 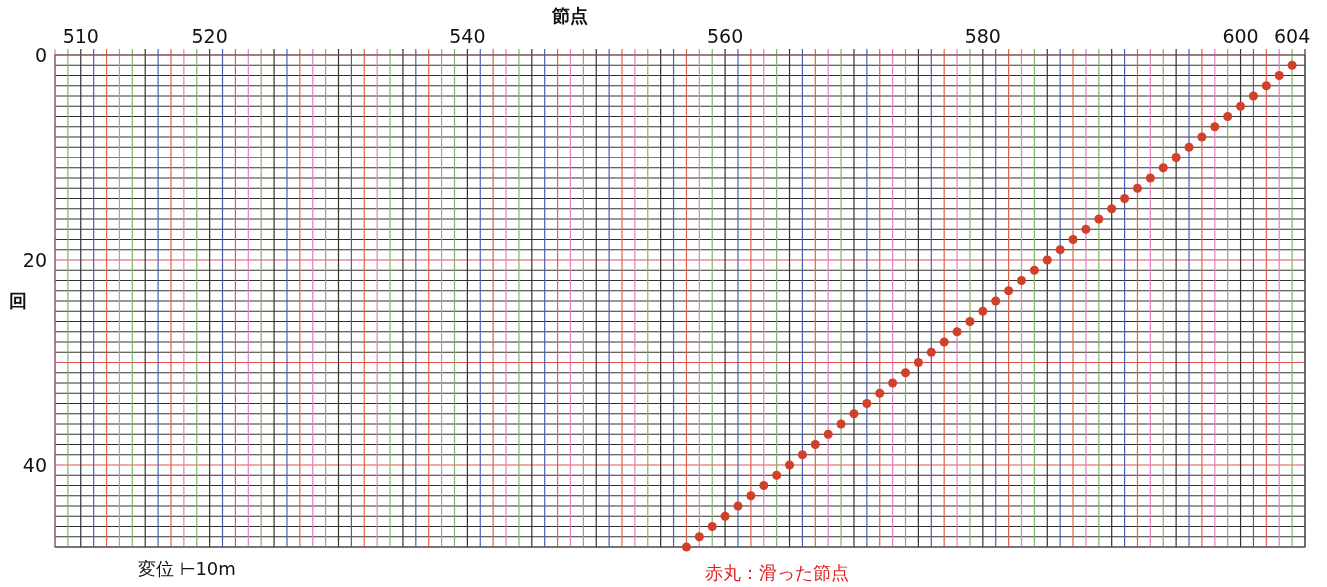 I want to click on x-tick-label: 580, so click(x=982, y=36).